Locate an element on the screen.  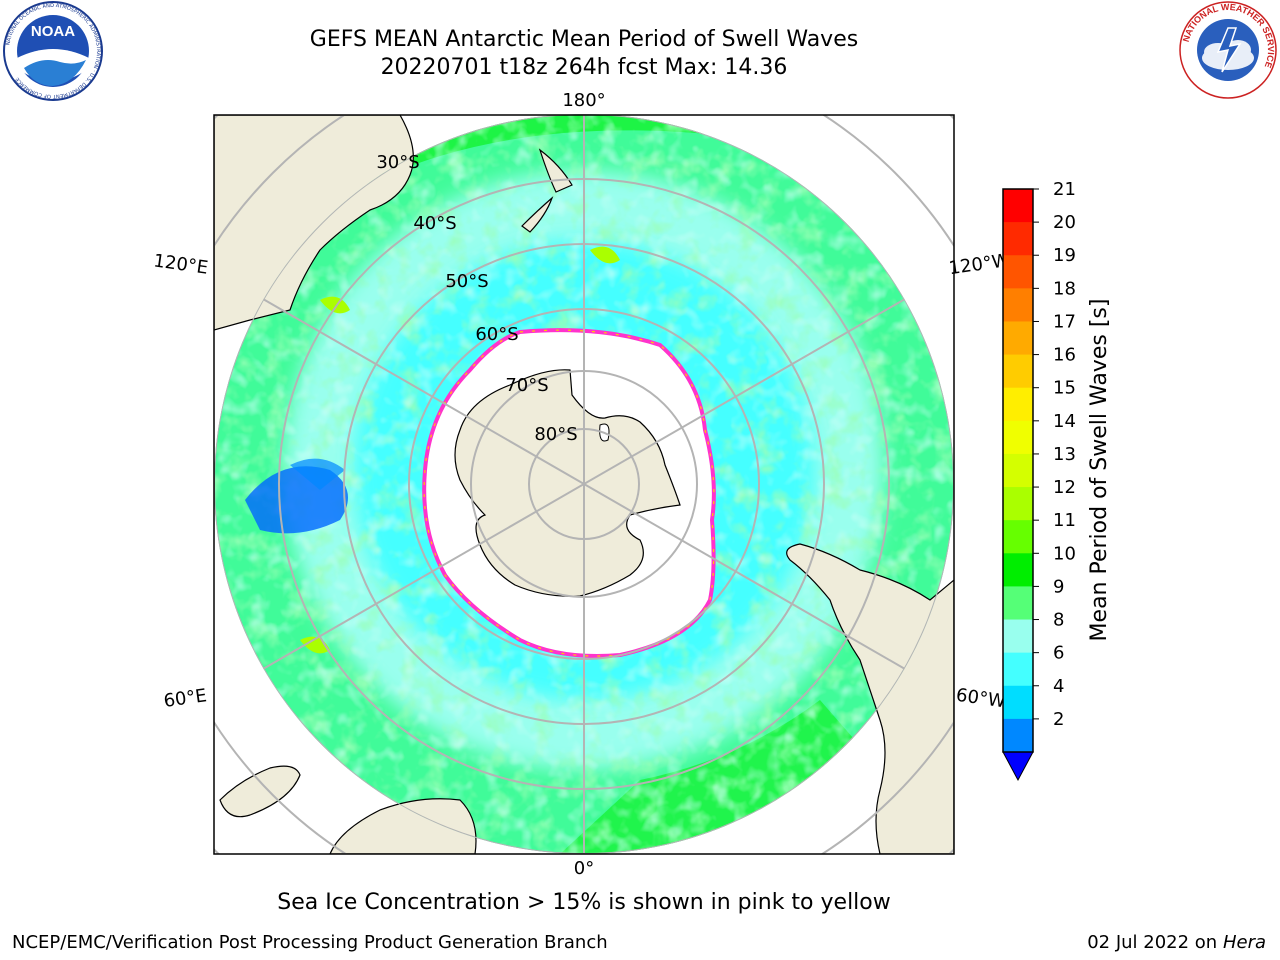
footer-date-text: 02 Jul 2022 on is located at coordinates (1155, 942).